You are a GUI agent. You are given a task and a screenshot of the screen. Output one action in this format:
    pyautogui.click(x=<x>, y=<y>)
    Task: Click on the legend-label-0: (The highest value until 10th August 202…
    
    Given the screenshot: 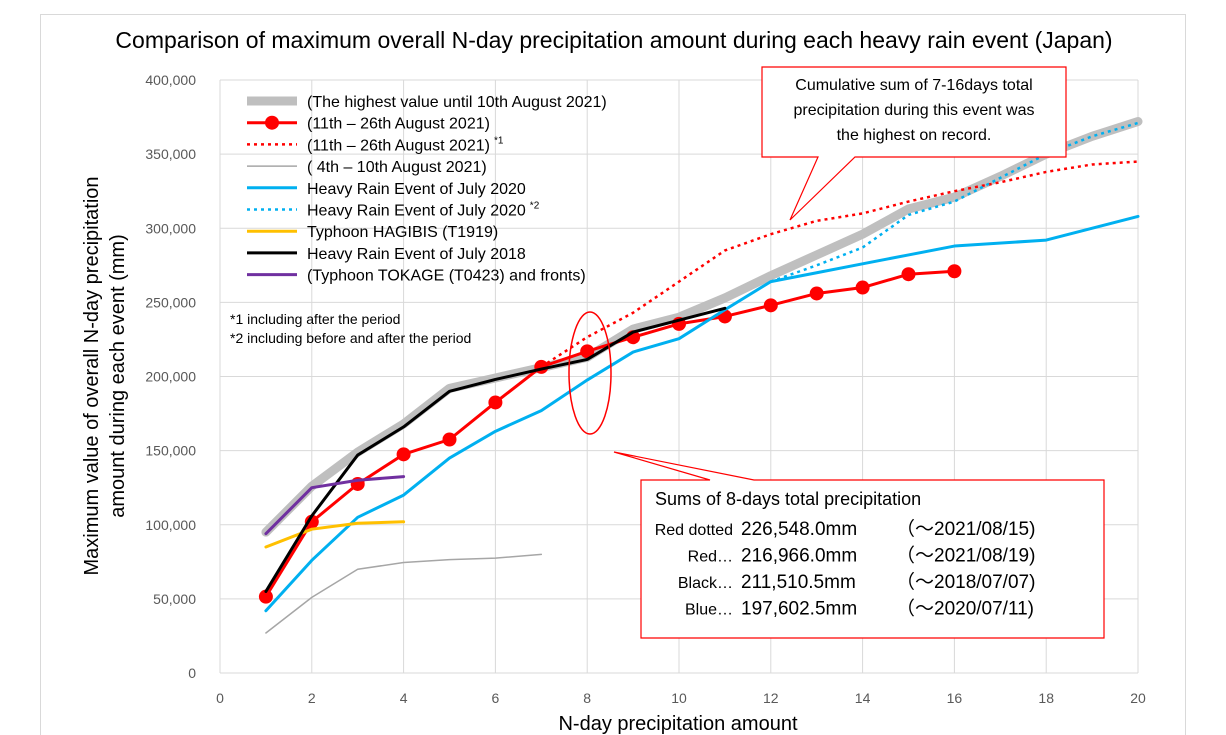 What is the action you would take?
    pyautogui.click(x=457, y=102)
    